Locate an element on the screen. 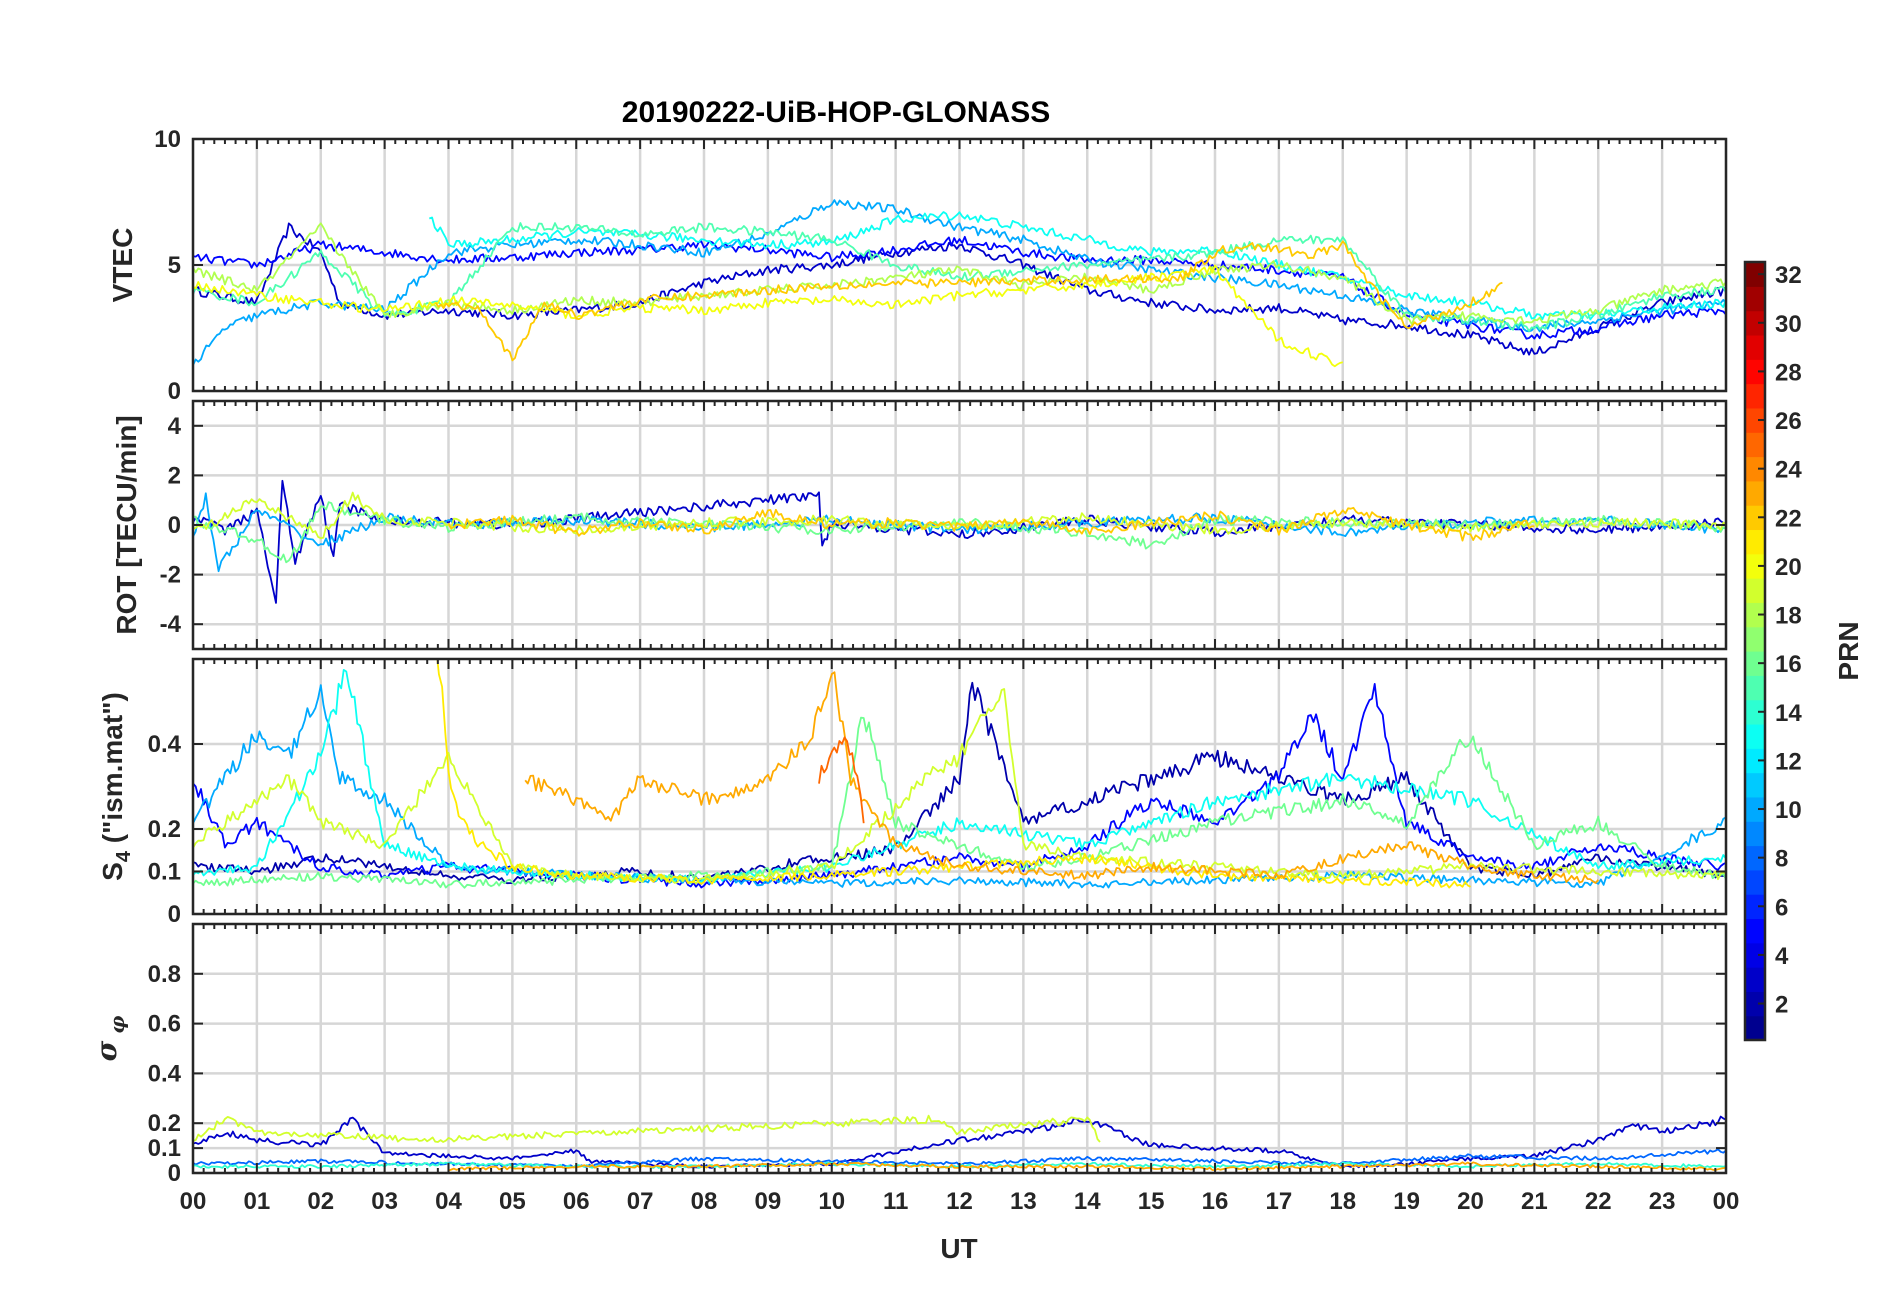 The image size is (1902, 1292). x-tick-label: 10 is located at coordinates (831, 1201).